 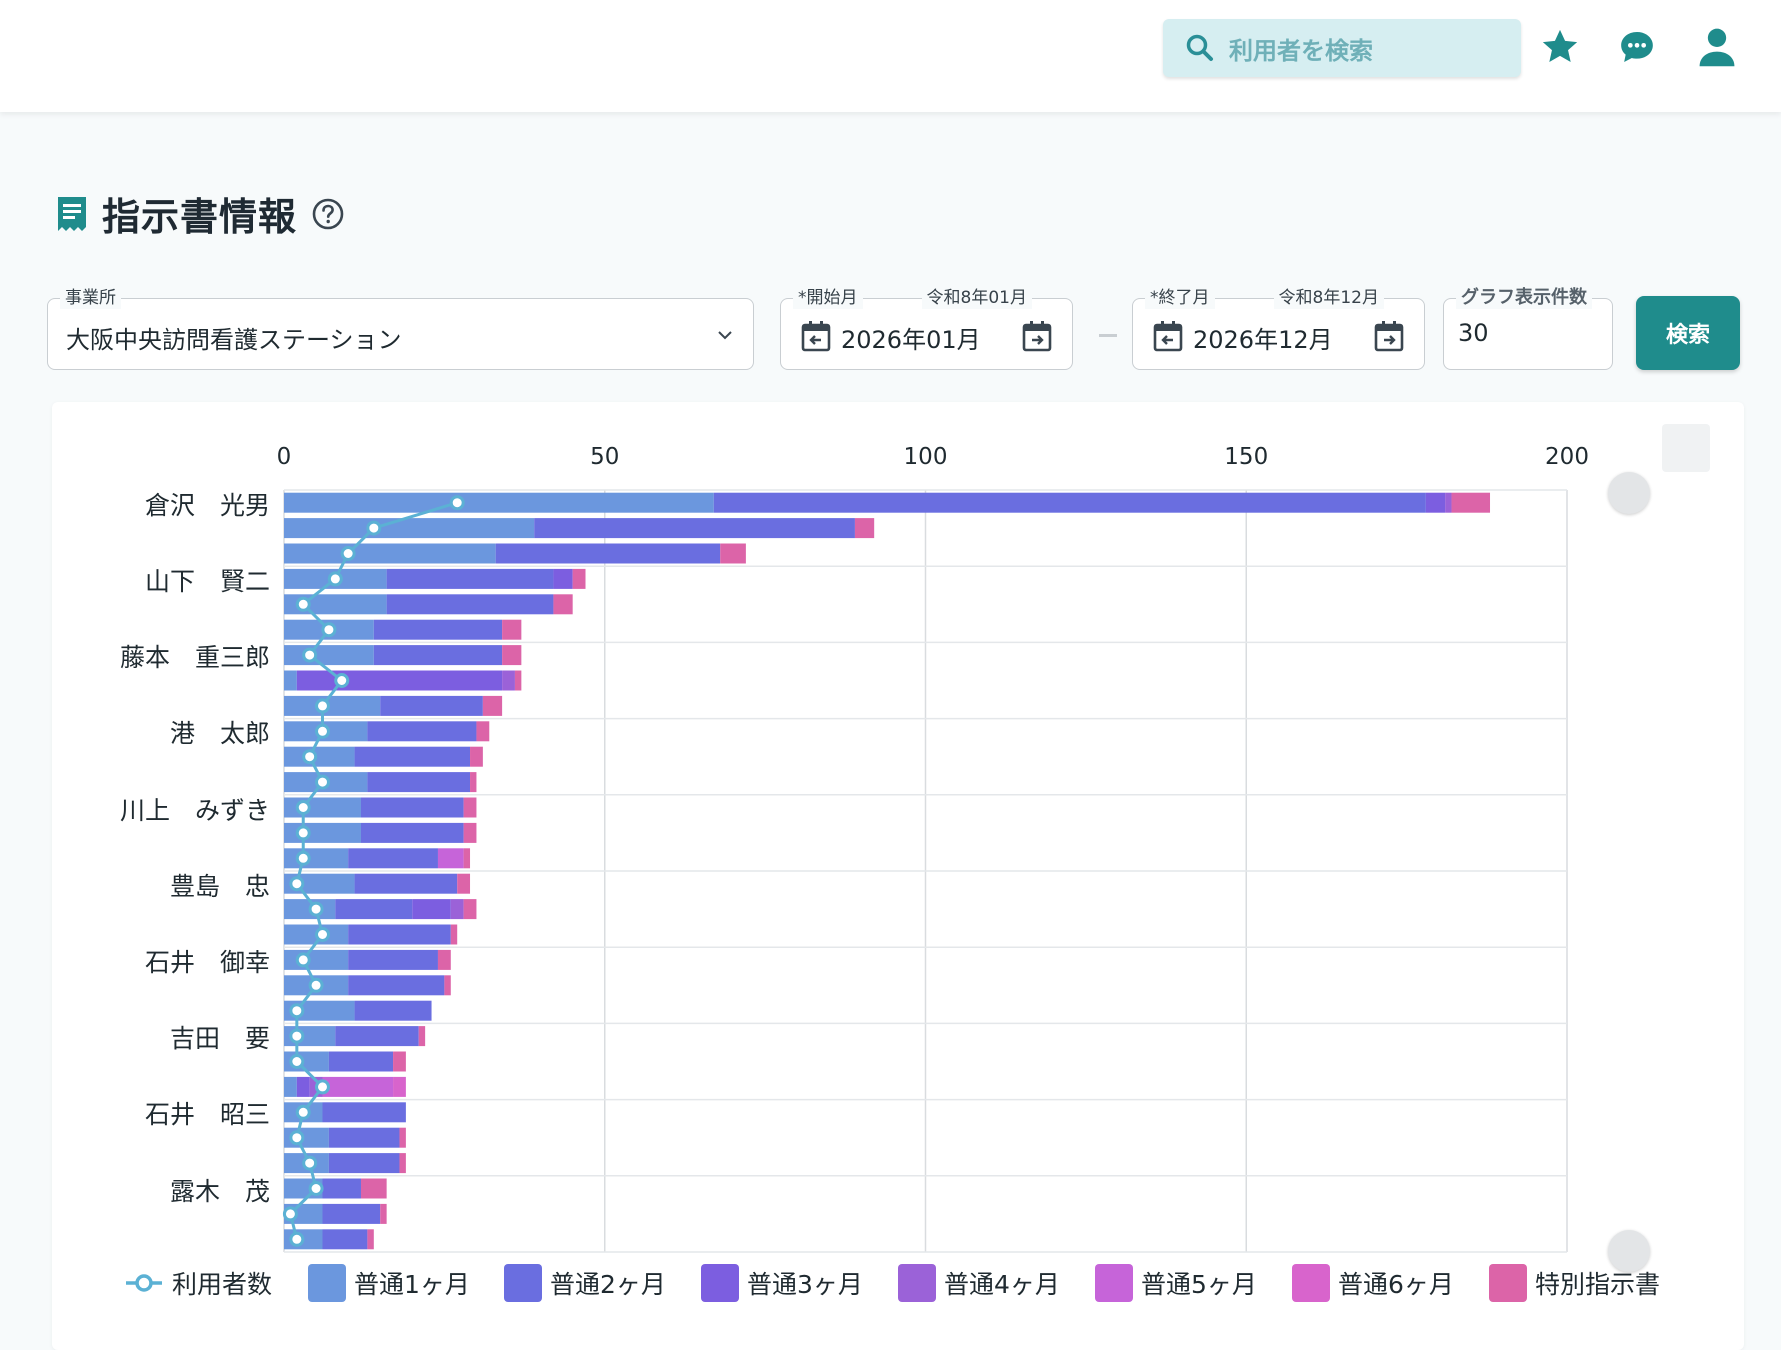 What do you see at coordinates (1560, 47) in the screenshot?
I see `favorites-button` at bounding box center [1560, 47].